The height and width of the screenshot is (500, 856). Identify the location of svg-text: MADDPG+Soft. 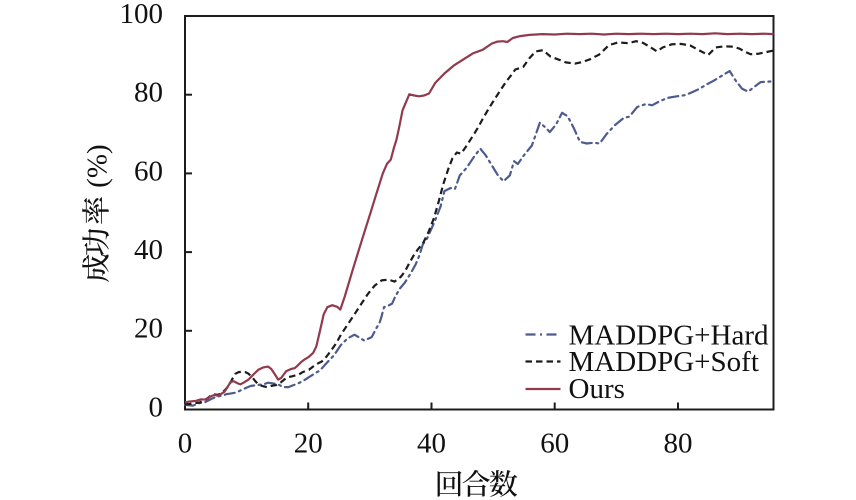
(664, 362).